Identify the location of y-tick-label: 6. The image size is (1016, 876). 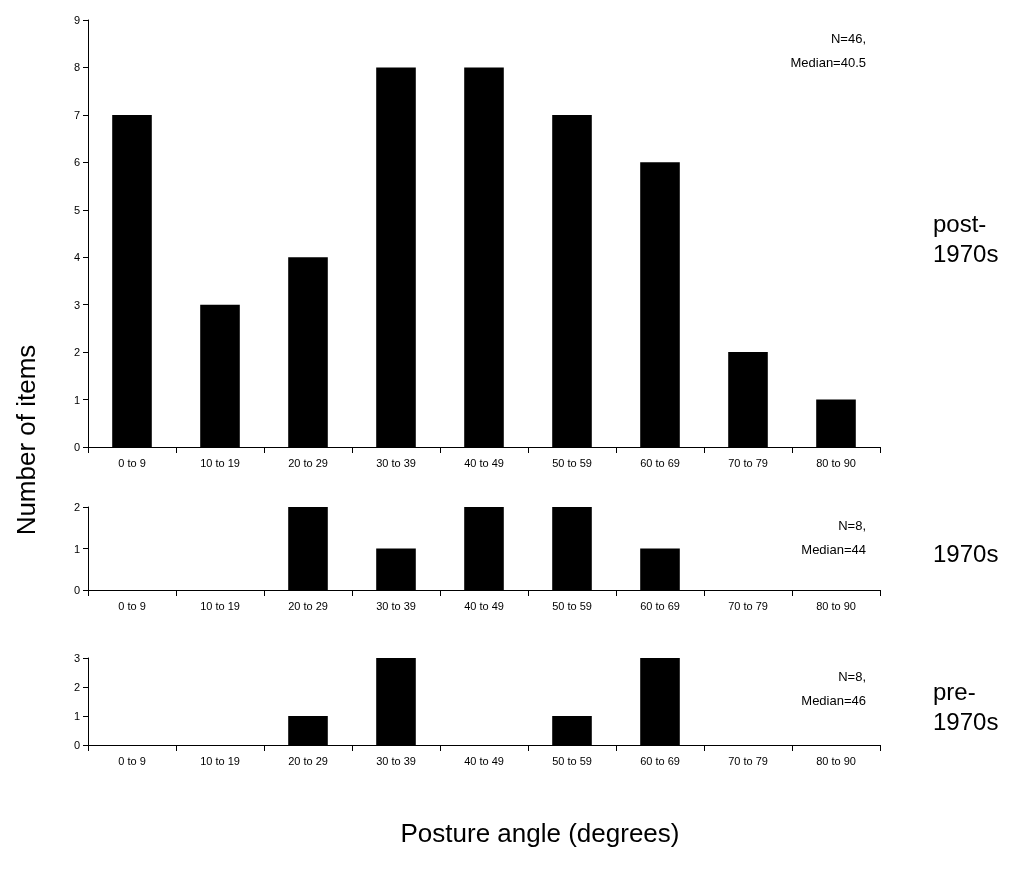
(76, 162).